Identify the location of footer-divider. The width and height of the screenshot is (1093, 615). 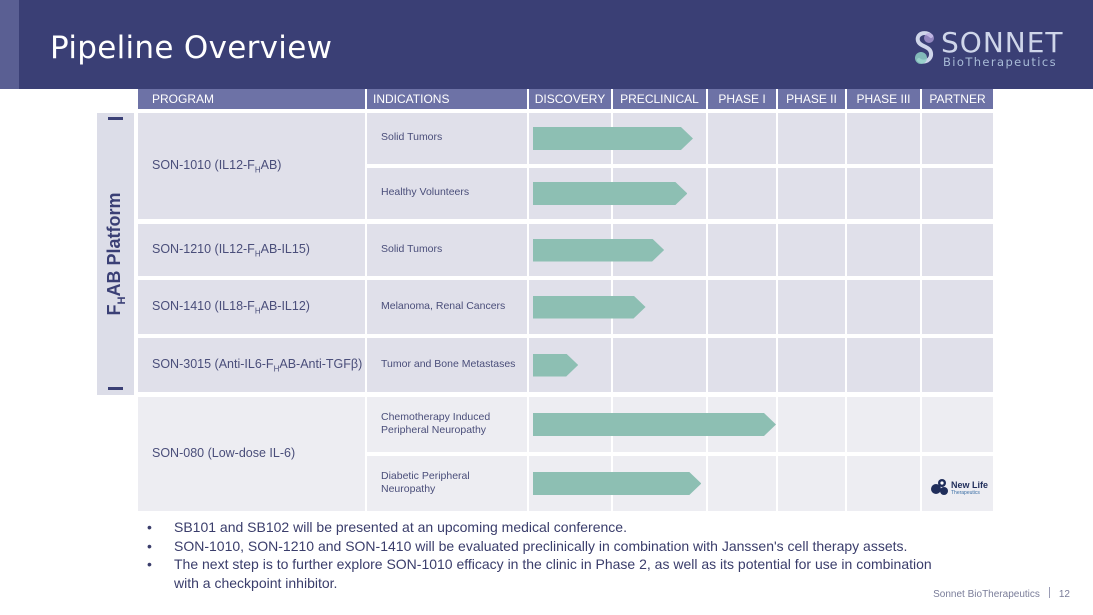
(1049, 592).